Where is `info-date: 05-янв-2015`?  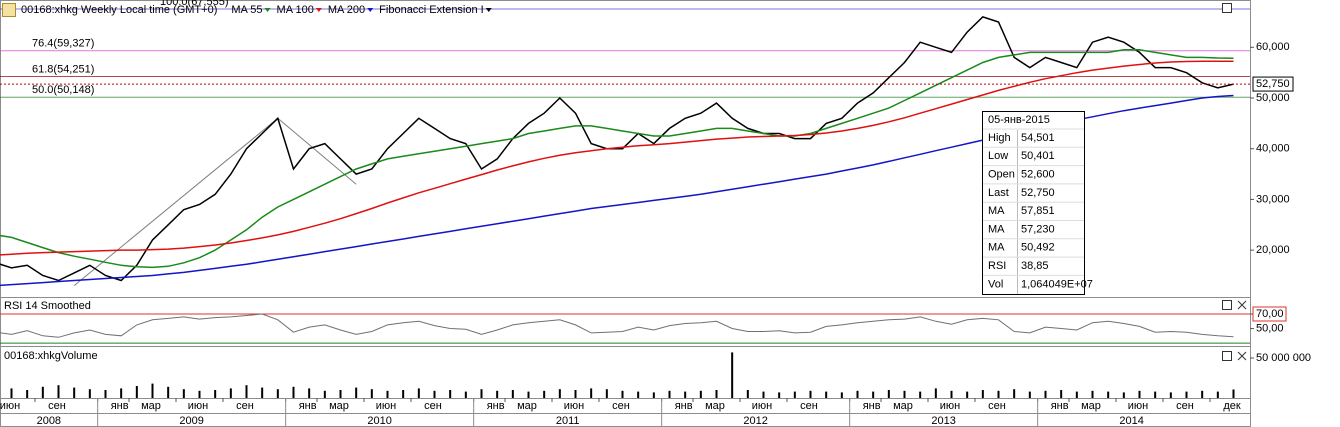
info-date: 05-янв-2015 is located at coordinates (1019, 120).